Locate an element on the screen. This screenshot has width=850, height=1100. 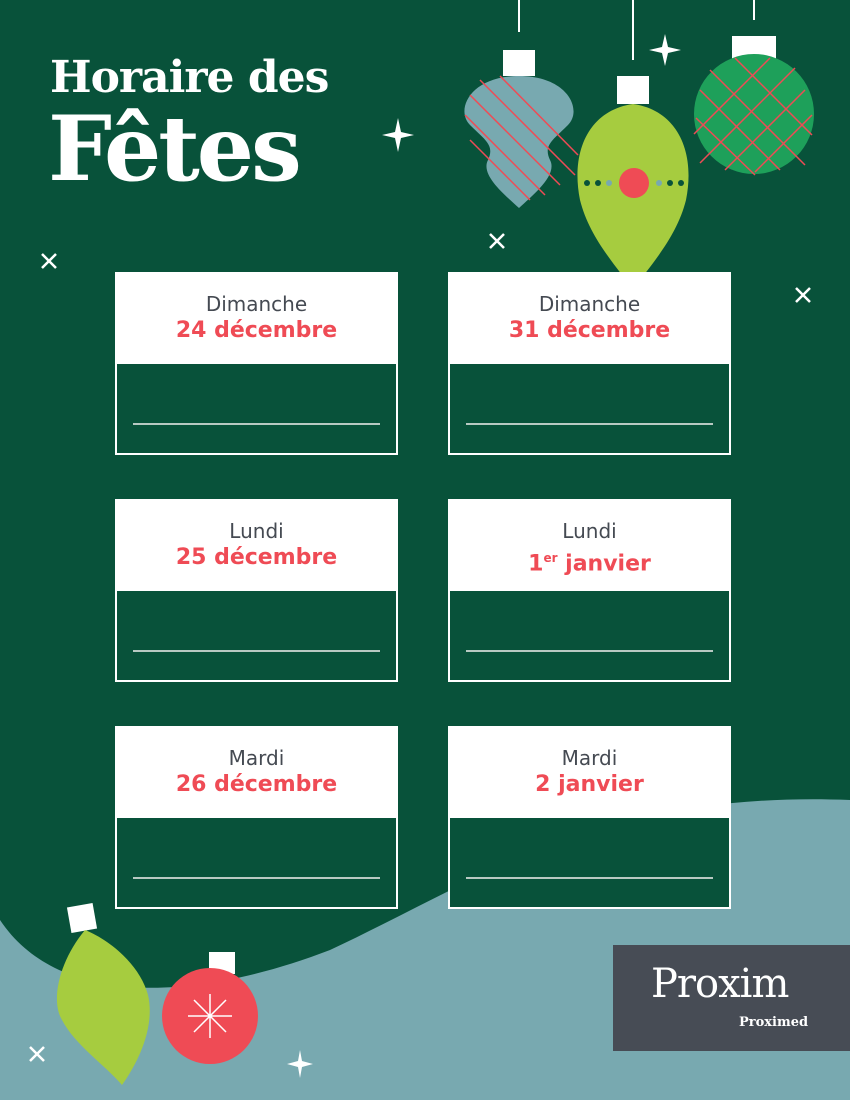
bottom-lime-ornament is located at coordinates (103, 993).